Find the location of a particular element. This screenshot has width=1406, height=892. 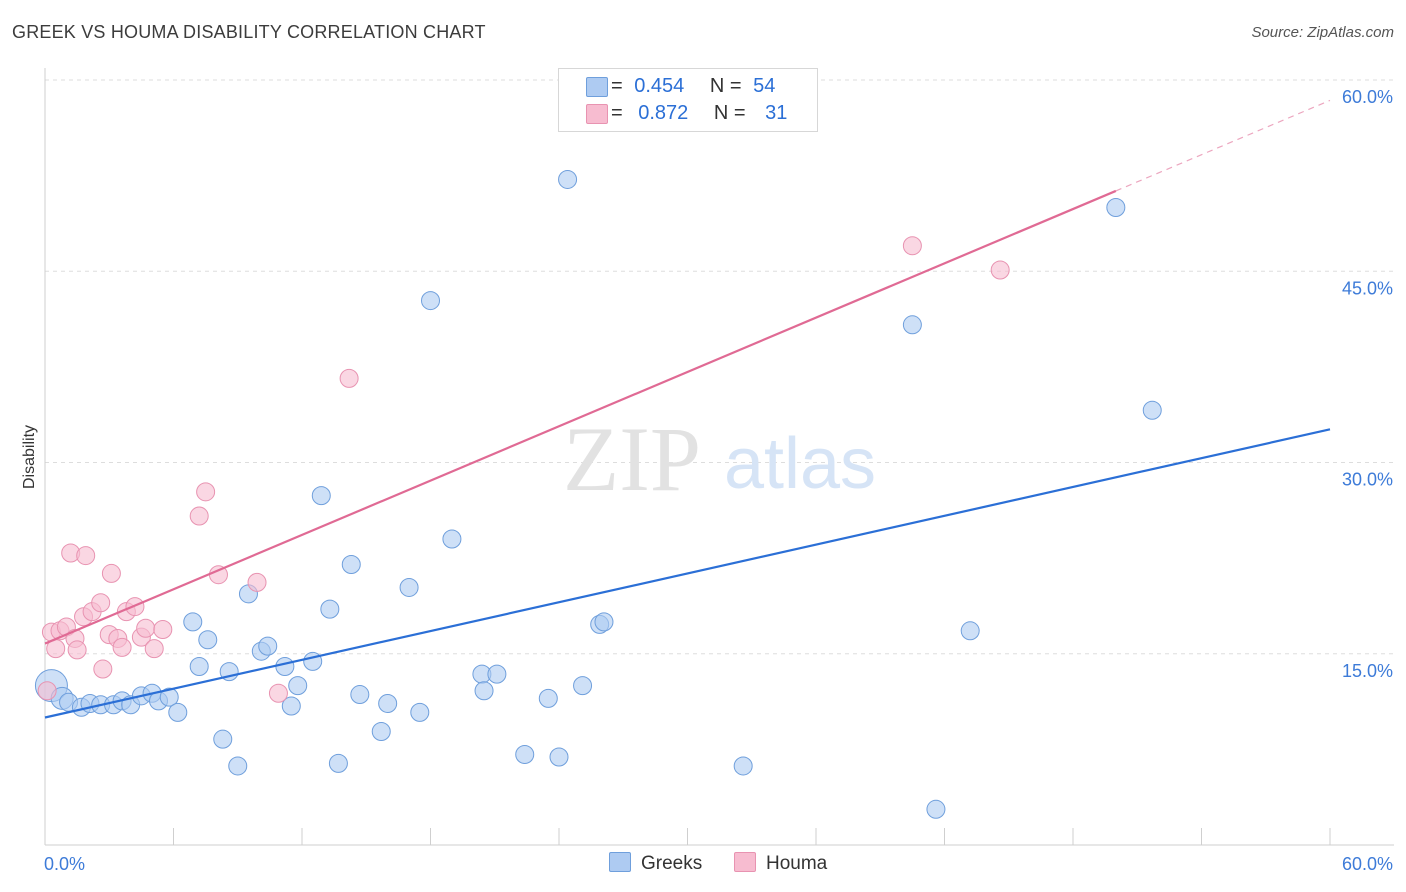

legend-row-houma: R = 0.872 N = 31 is located at coordinates (687, 113).